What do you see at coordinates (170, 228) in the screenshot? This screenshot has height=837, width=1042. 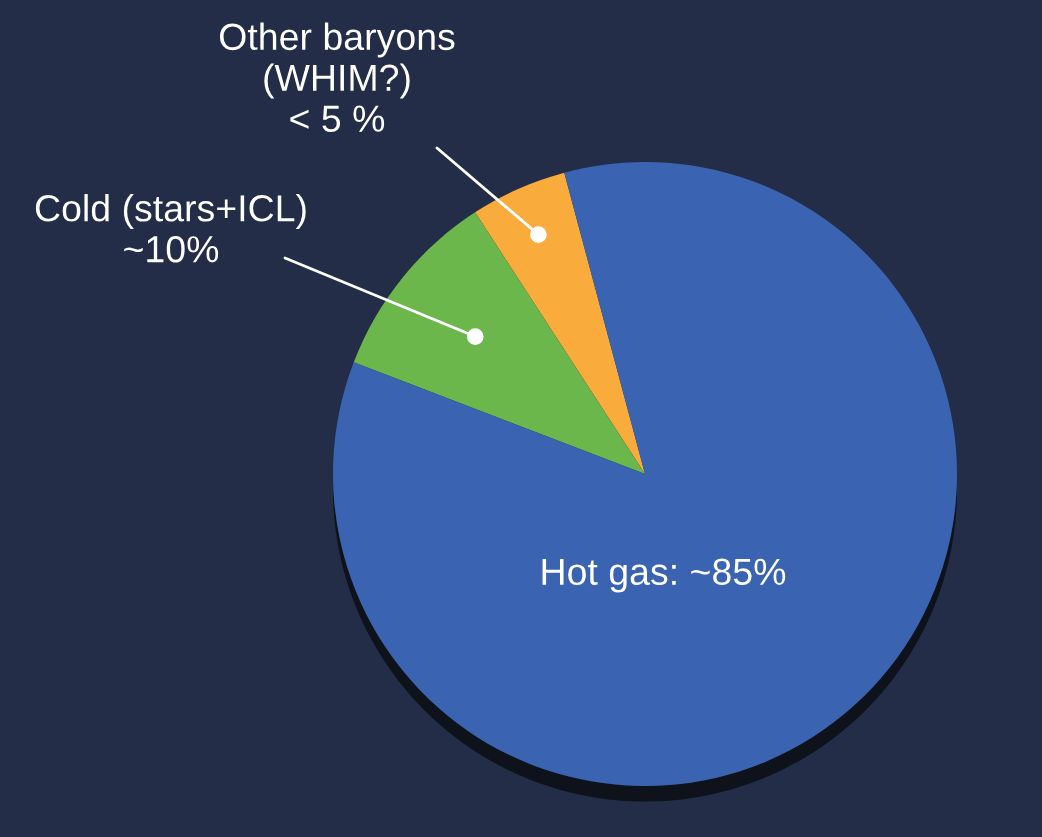 I see `slice-label: Cold (stars+ICL) ~10%` at bounding box center [170, 228].